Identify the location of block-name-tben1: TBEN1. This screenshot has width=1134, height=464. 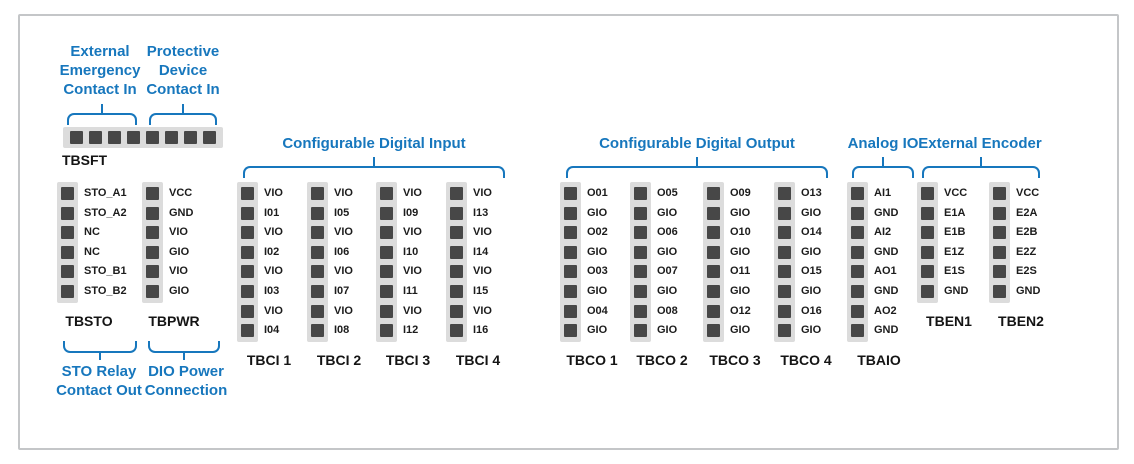
(949, 321).